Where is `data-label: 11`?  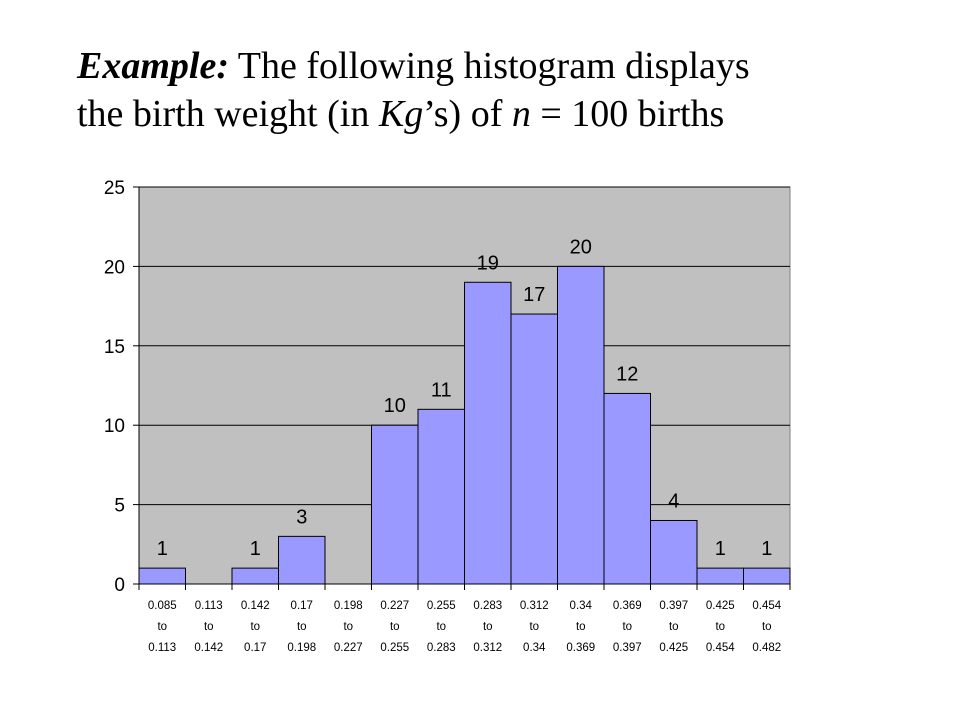
data-label: 11 is located at coordinates (441, 390).